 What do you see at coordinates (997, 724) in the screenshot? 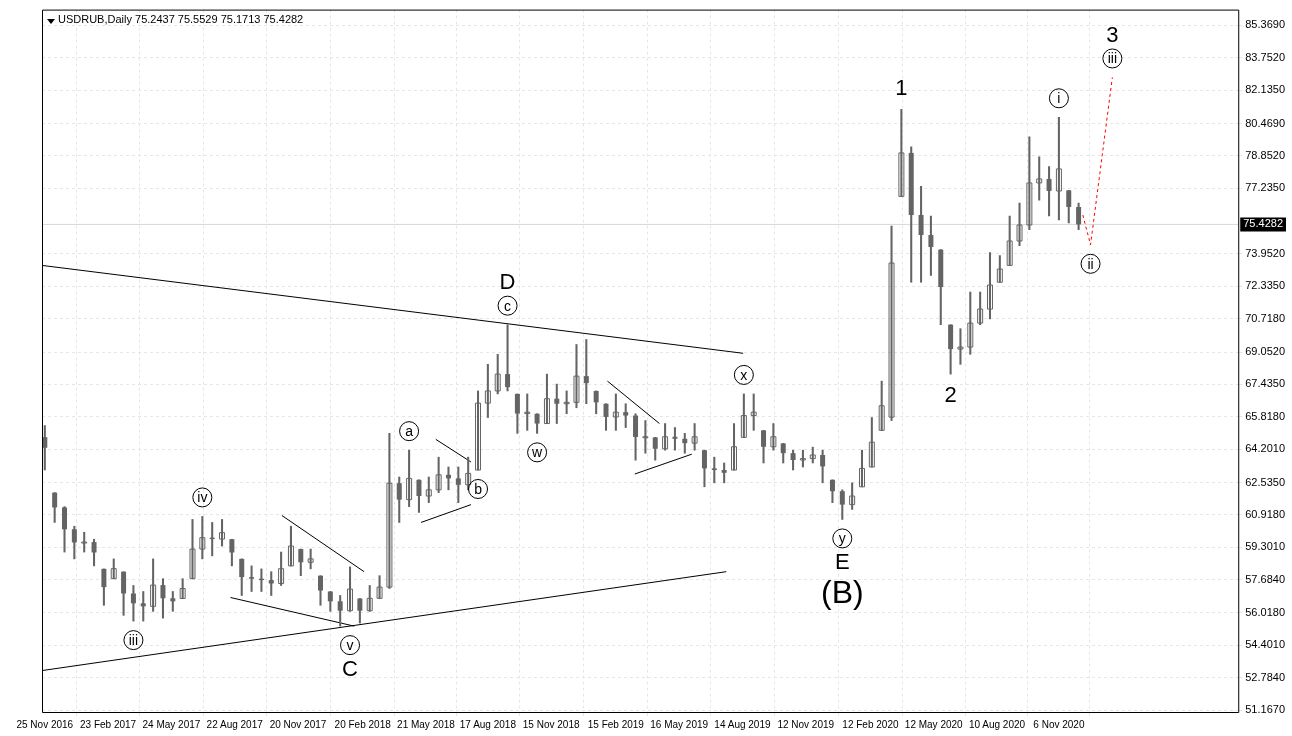
I see `x-tick-label: 10 Aug 2020` at bounding box center [997, 724].